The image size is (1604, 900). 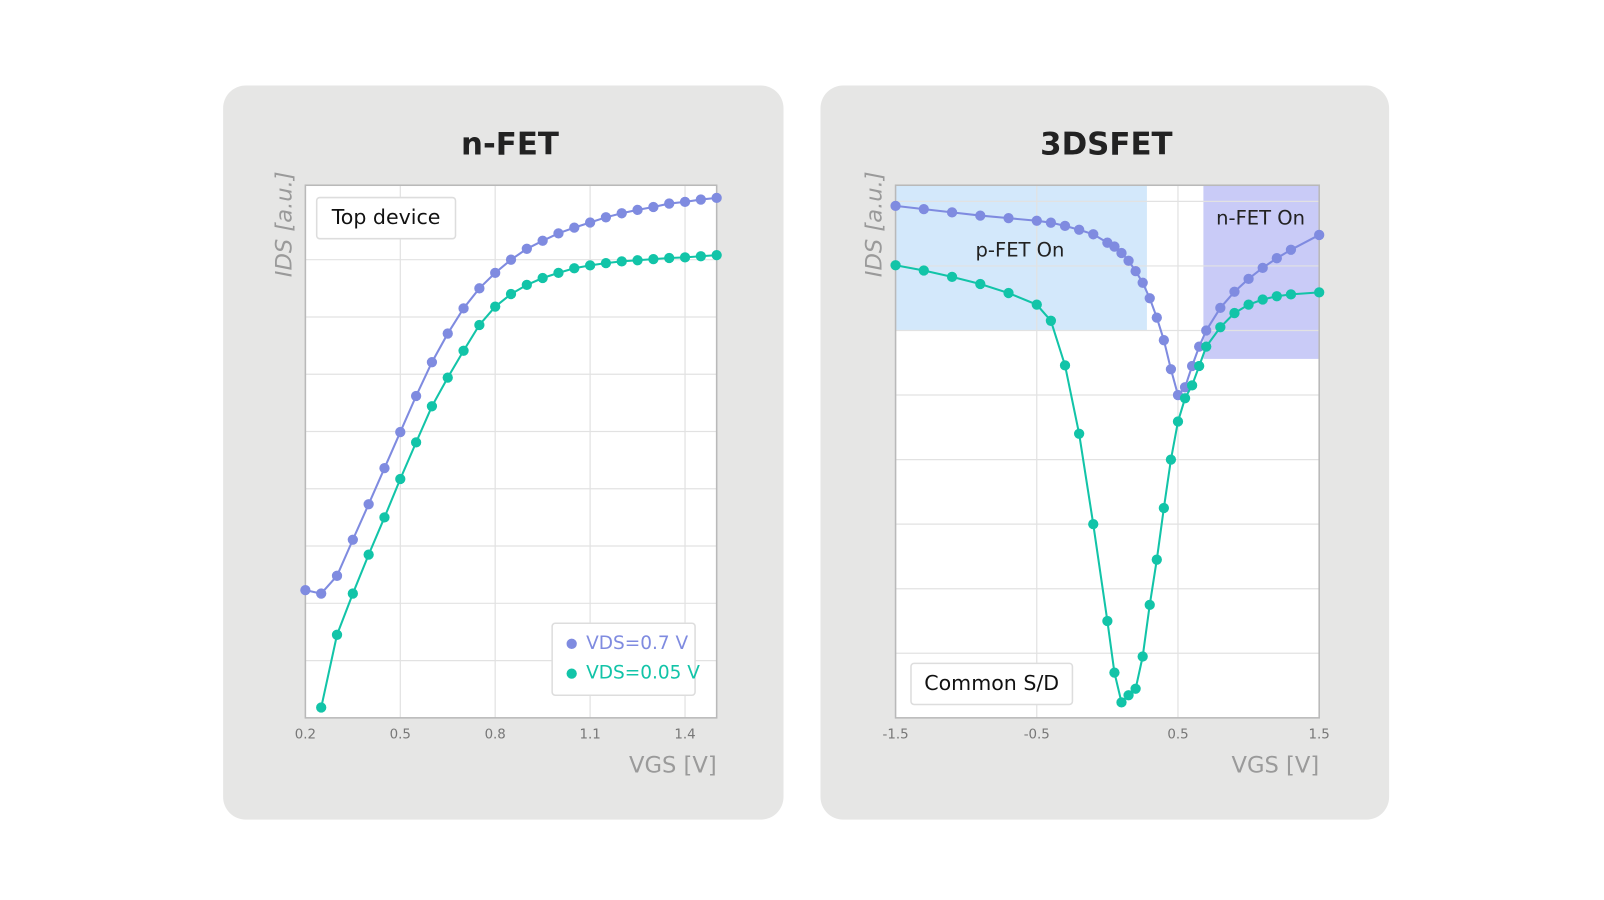 I want to click on region, so click(x=1021, y=258).